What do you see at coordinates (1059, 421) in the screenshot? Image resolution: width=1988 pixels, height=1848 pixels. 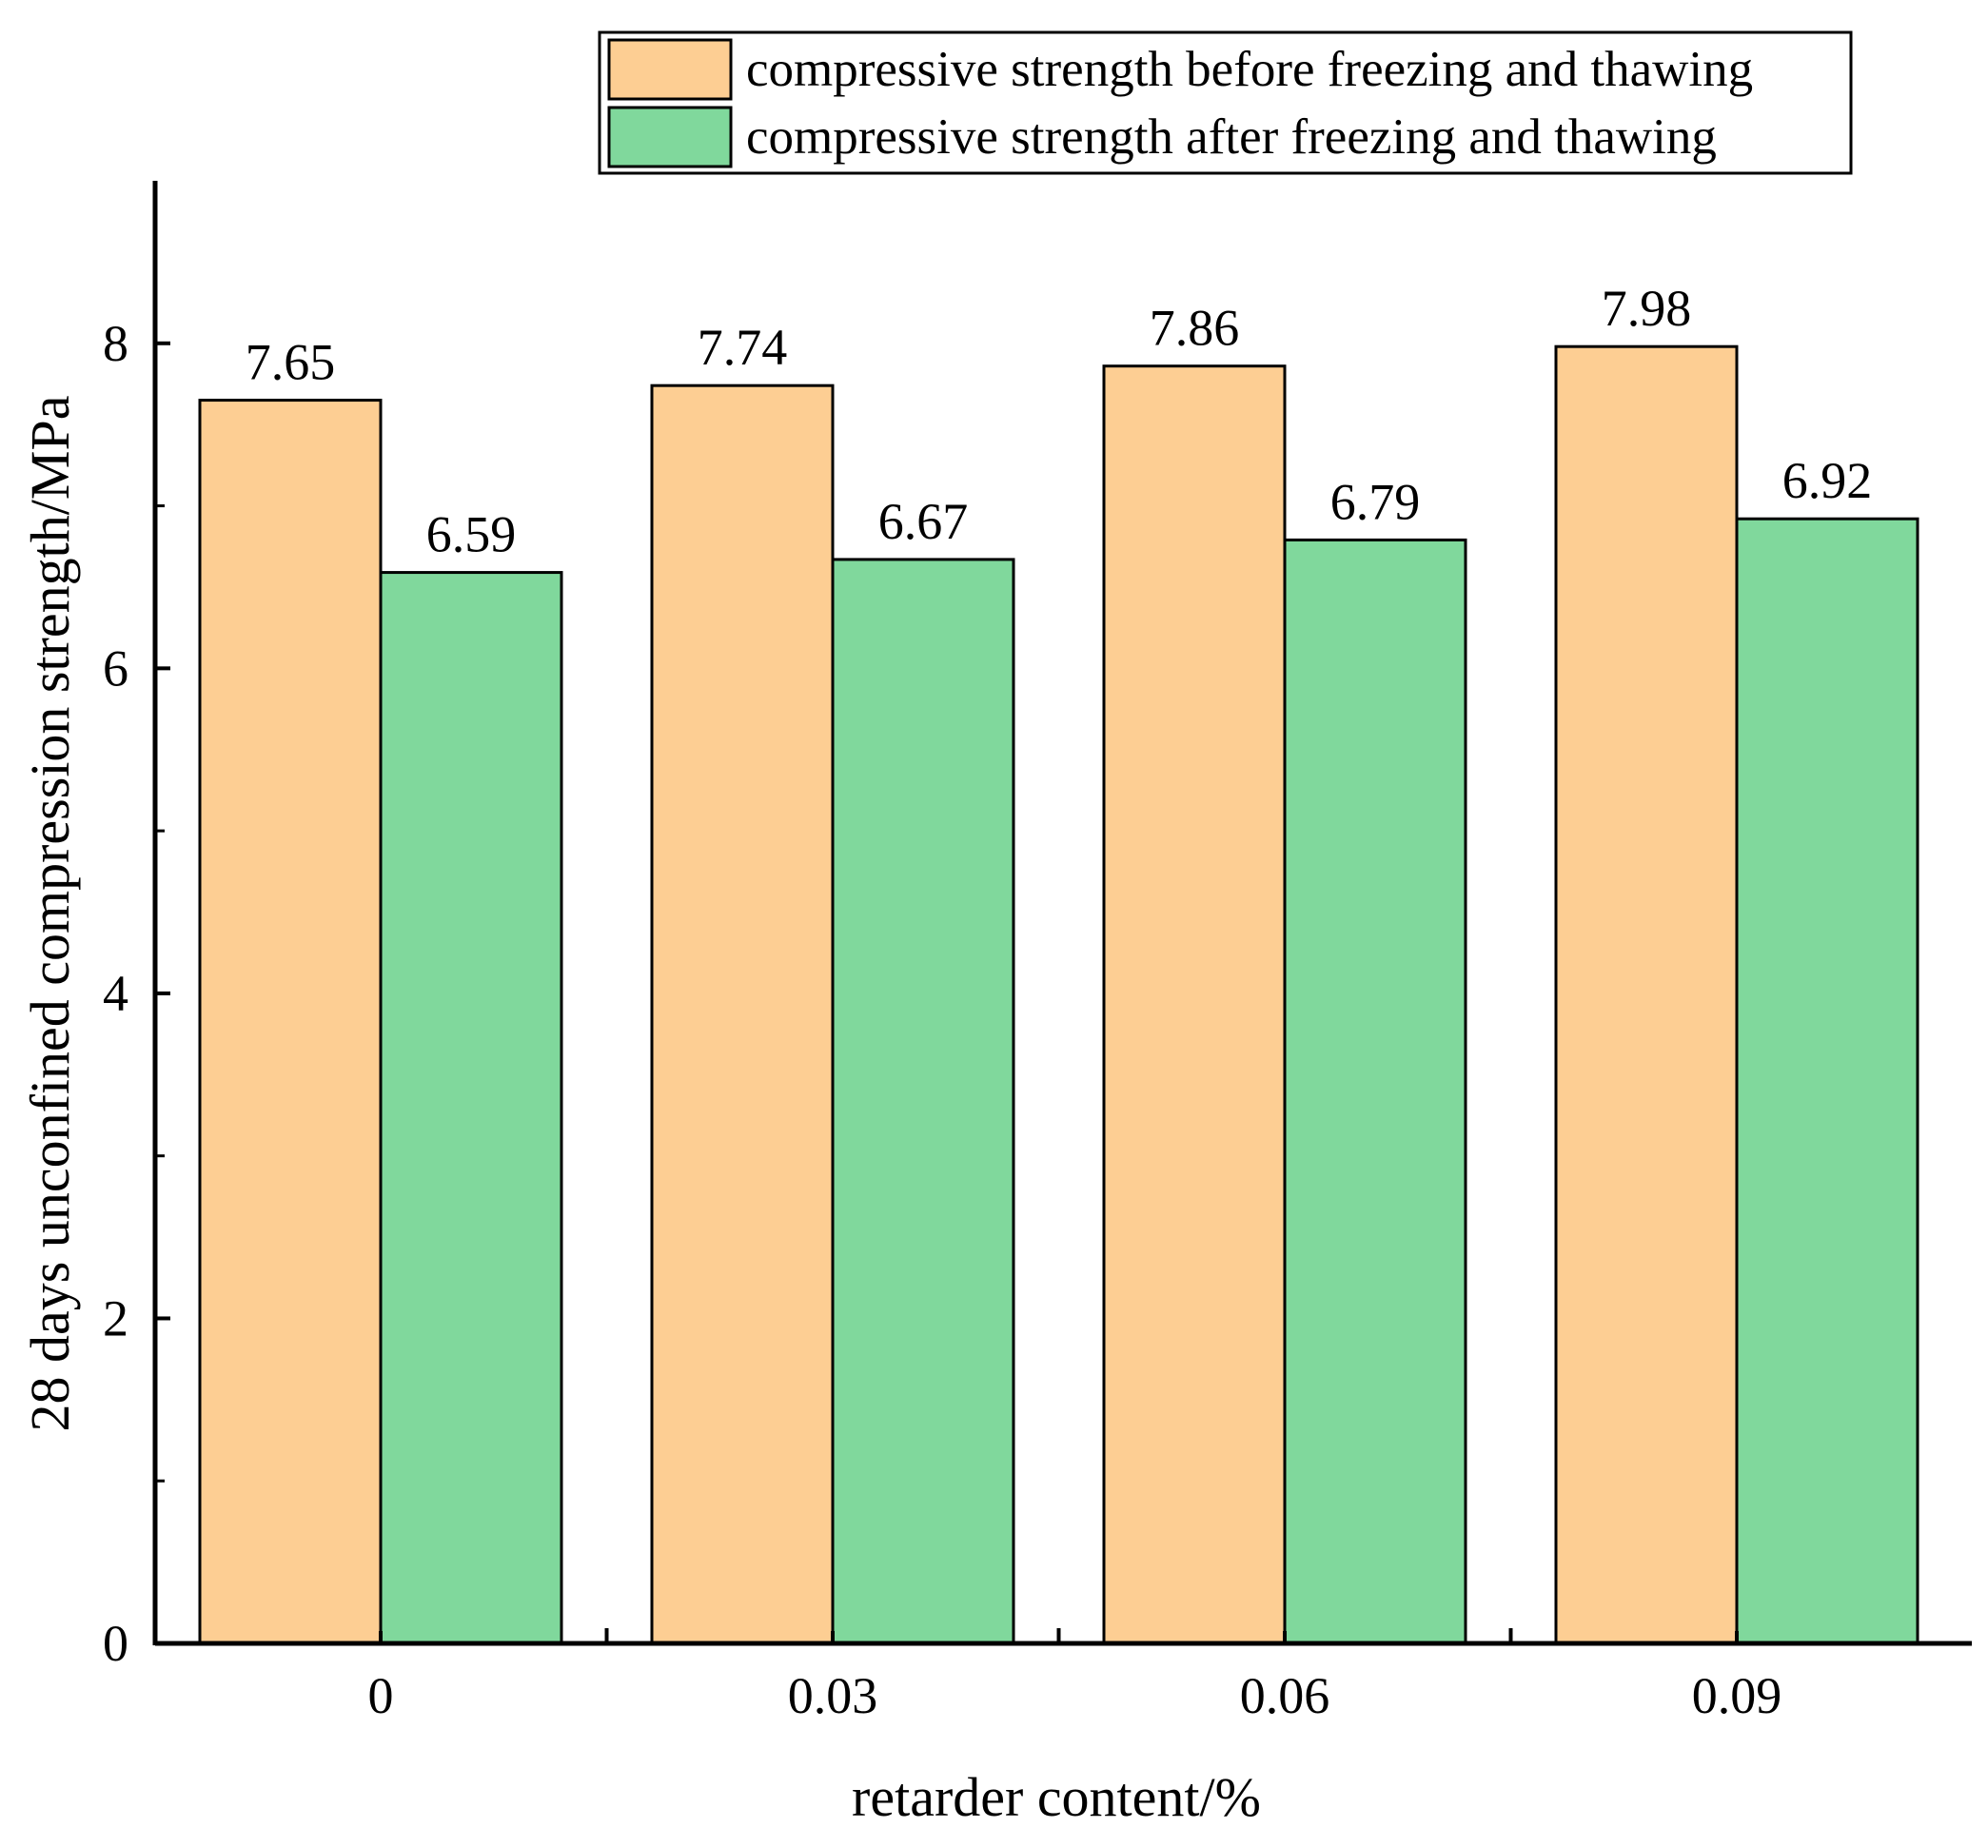 I see `value-labels-layer: 7.65 6.59 7.74 6.67 7.86 6.79 7.98 6.92` at bounding box center [1059, 421].